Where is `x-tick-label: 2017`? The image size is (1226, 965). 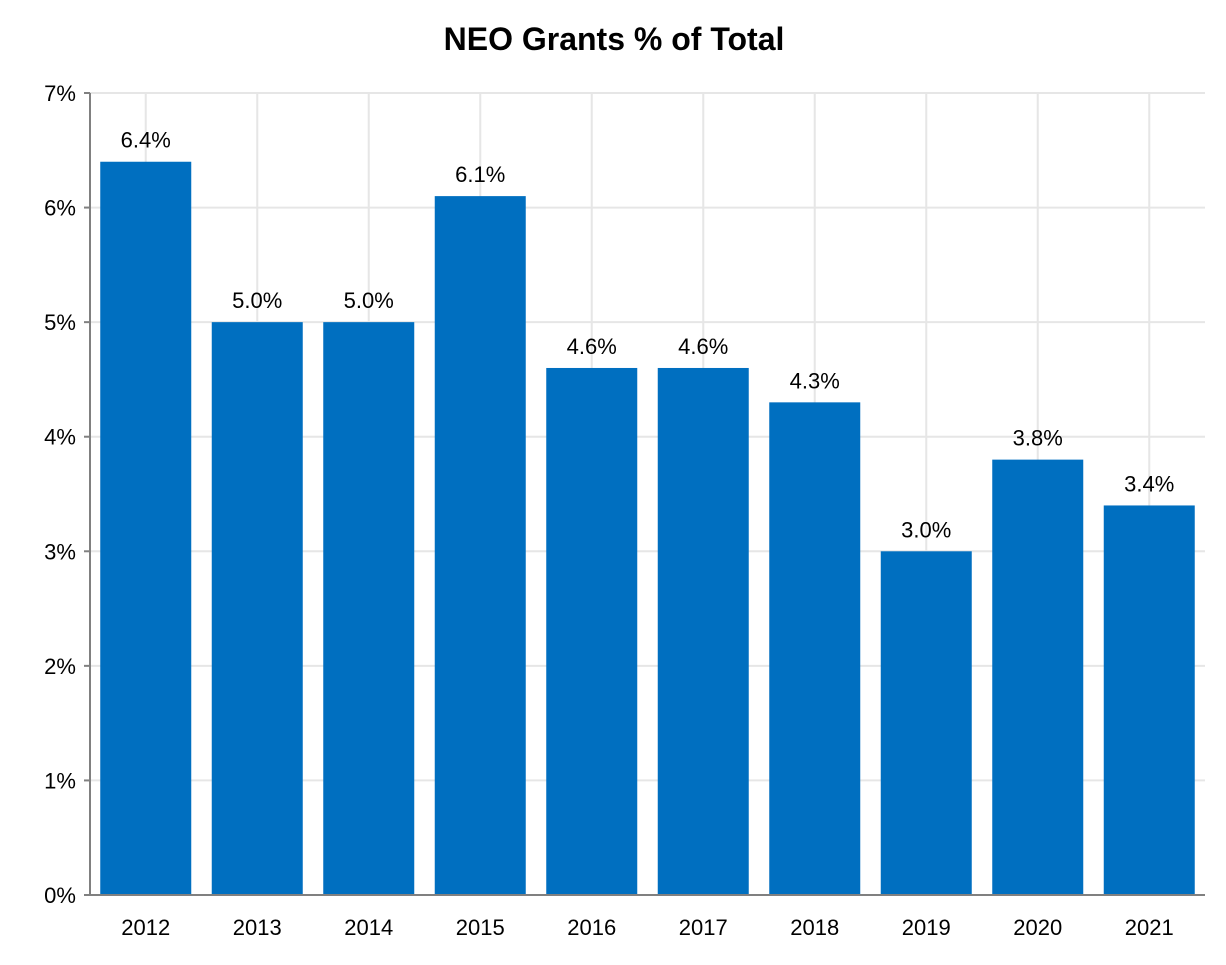
x-tick-label: 2017 is located at coordinates (703, 927).